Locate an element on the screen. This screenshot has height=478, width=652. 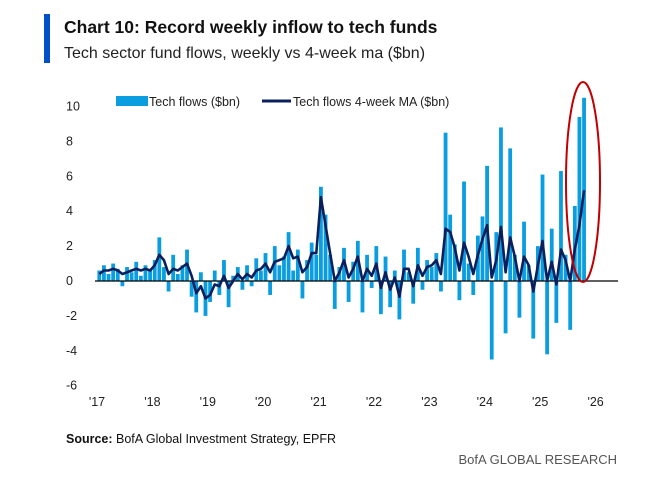
y-tick-label: -2 is located at coordinates (71, 316).